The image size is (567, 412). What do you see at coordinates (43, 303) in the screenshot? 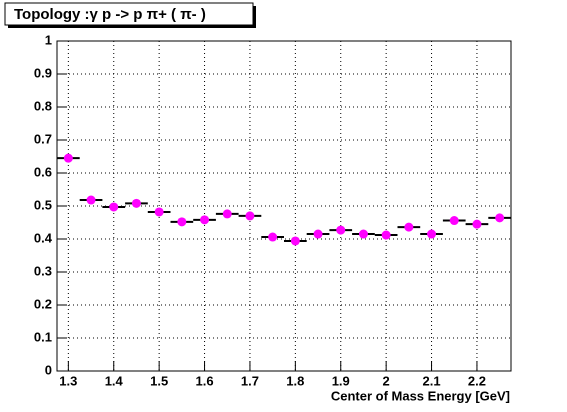
I see `y-tick-label: 0.2` at bounding box center [43, 303].